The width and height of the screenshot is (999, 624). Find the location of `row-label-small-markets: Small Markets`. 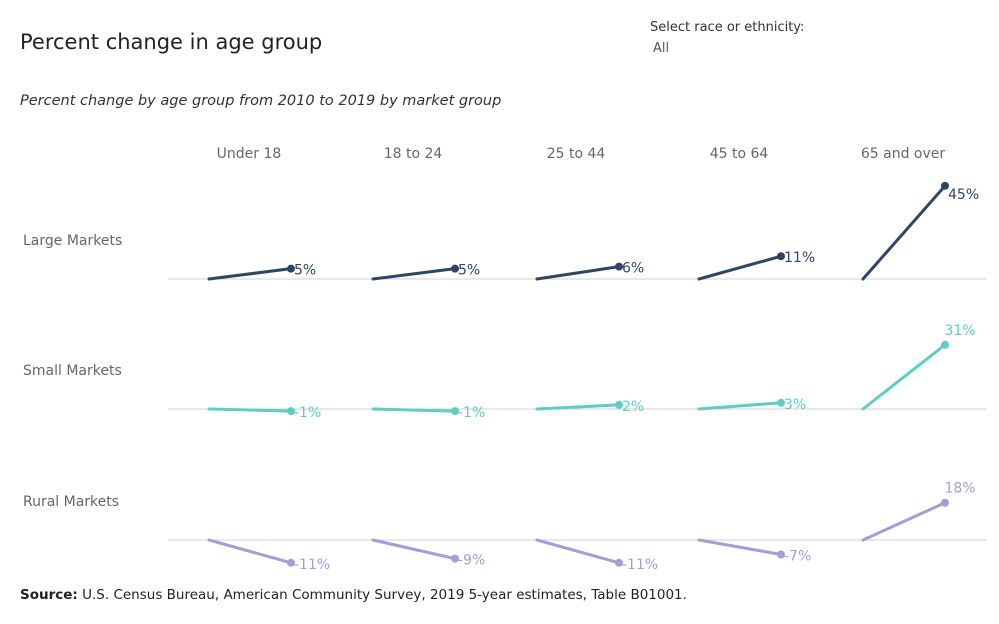

row-label-small-markets: Small Markets is located at coordinates (72, 371).